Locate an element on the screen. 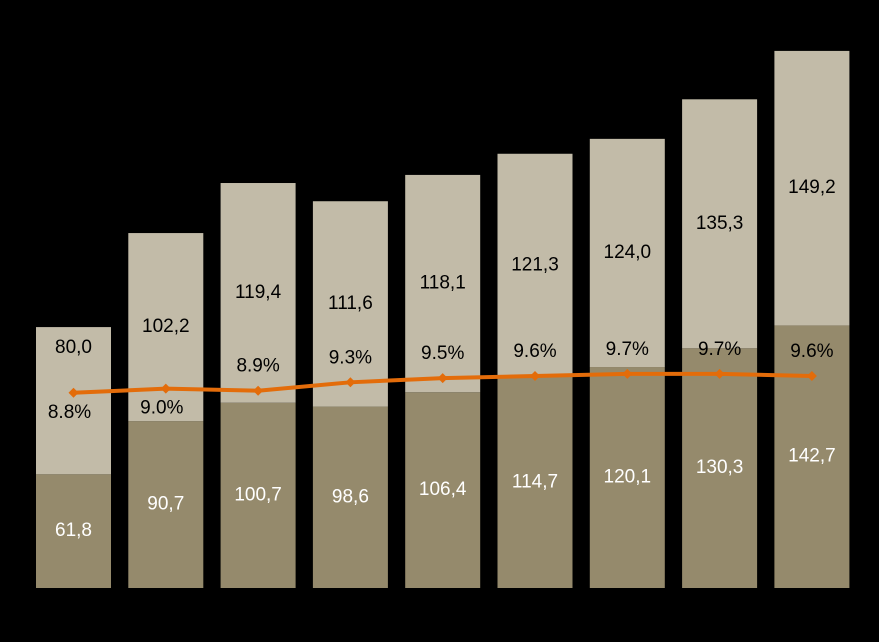  value-label: 130,3 is located at coordinates (720, 467).